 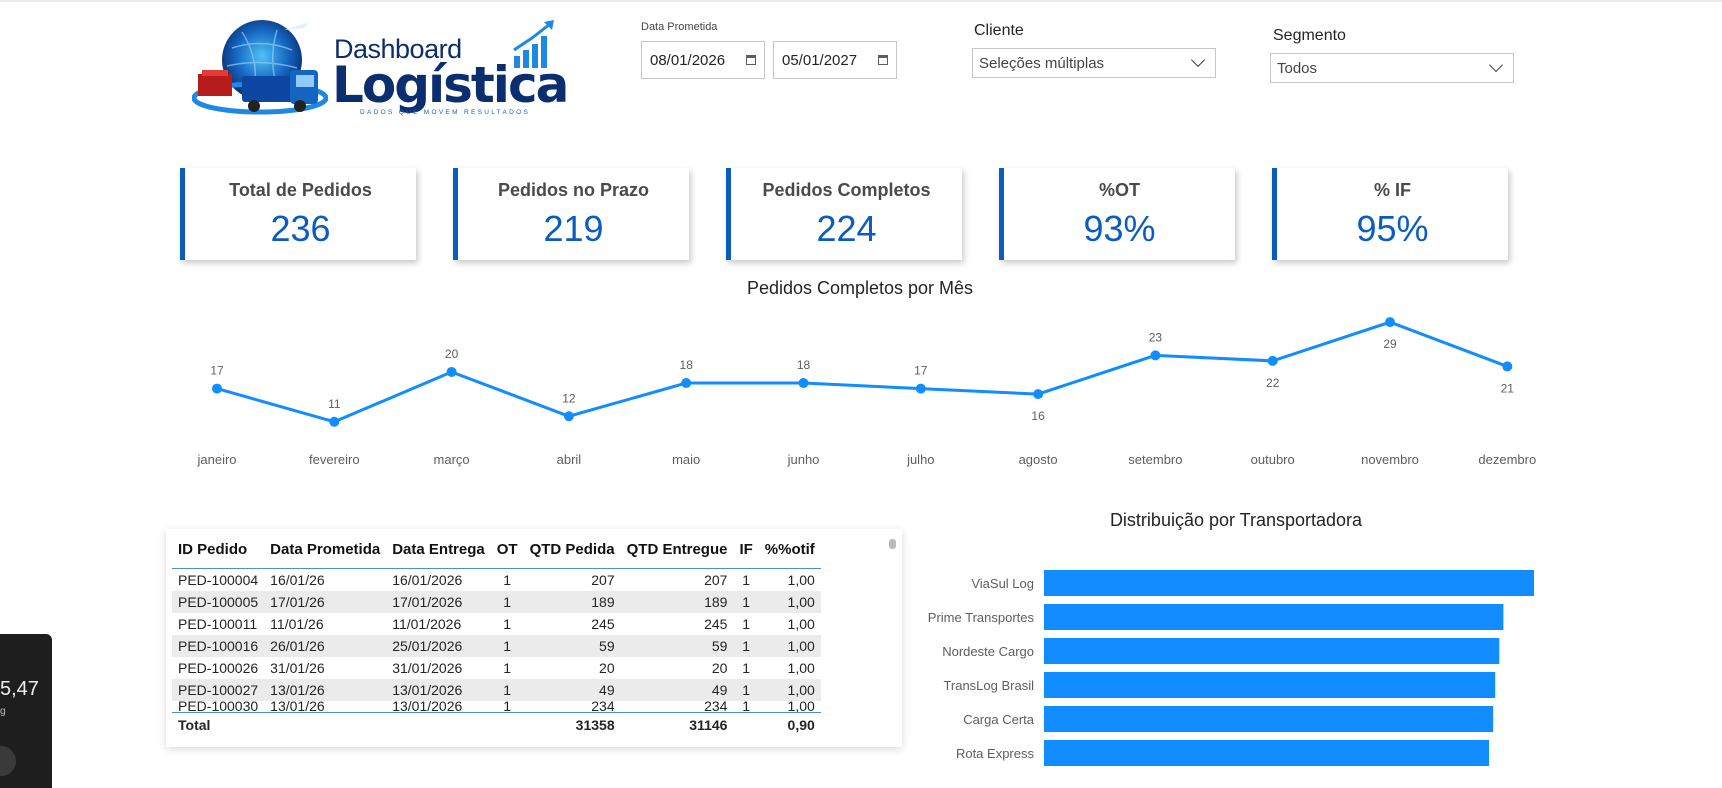 I want to click on start-date-input: 08/01/2026, so click(x=703, y=60).